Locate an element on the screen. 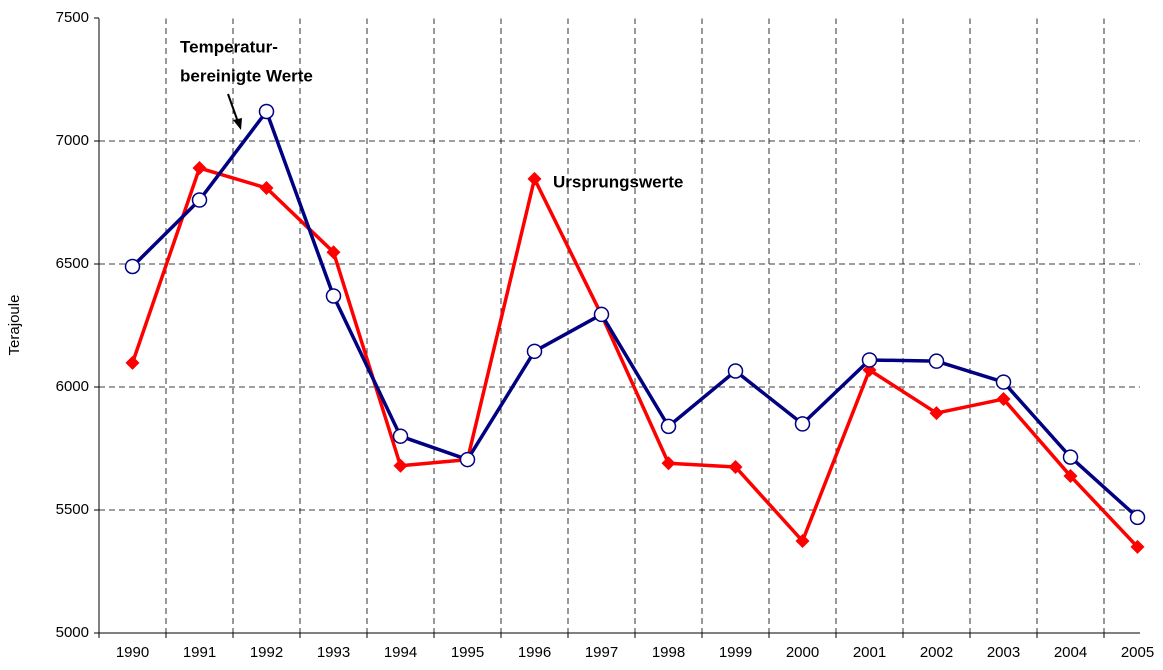 Image resolution: width=1163 pixels, height=670 pixels. x-tick-label: 1997 is located at coordinates (601, 652).